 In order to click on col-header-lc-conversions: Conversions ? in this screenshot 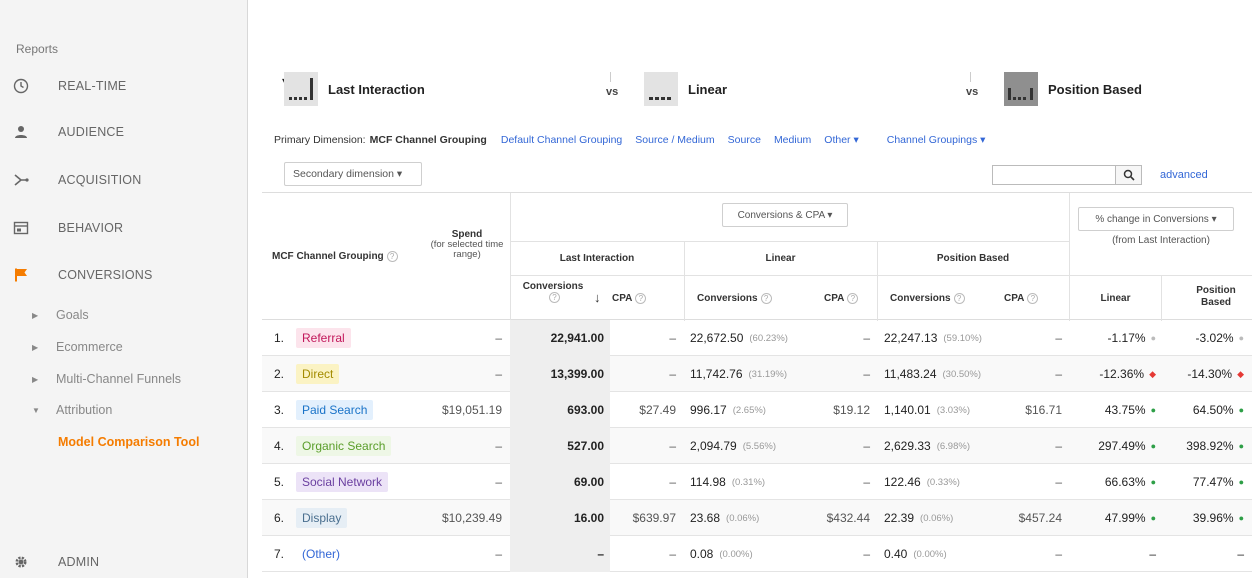, I will do `click(553, 292)`.